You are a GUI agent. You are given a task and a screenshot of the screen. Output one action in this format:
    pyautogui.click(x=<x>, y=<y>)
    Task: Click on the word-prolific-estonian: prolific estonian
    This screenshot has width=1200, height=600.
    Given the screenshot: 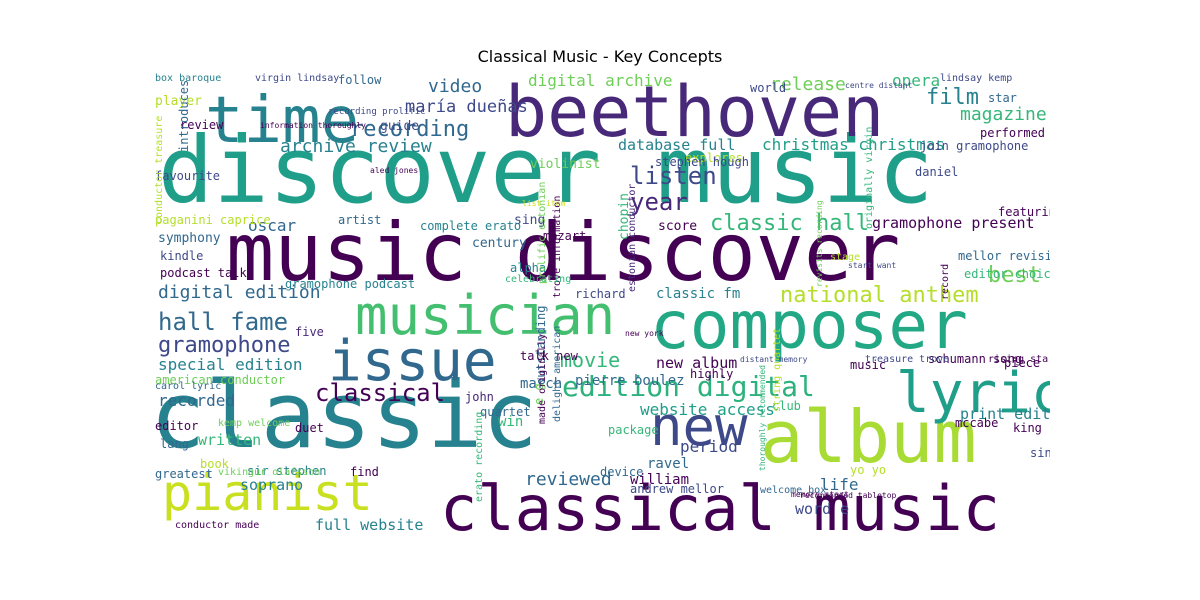 What is the action you would take?
    pyautogui.click(x=542, y=233)
    